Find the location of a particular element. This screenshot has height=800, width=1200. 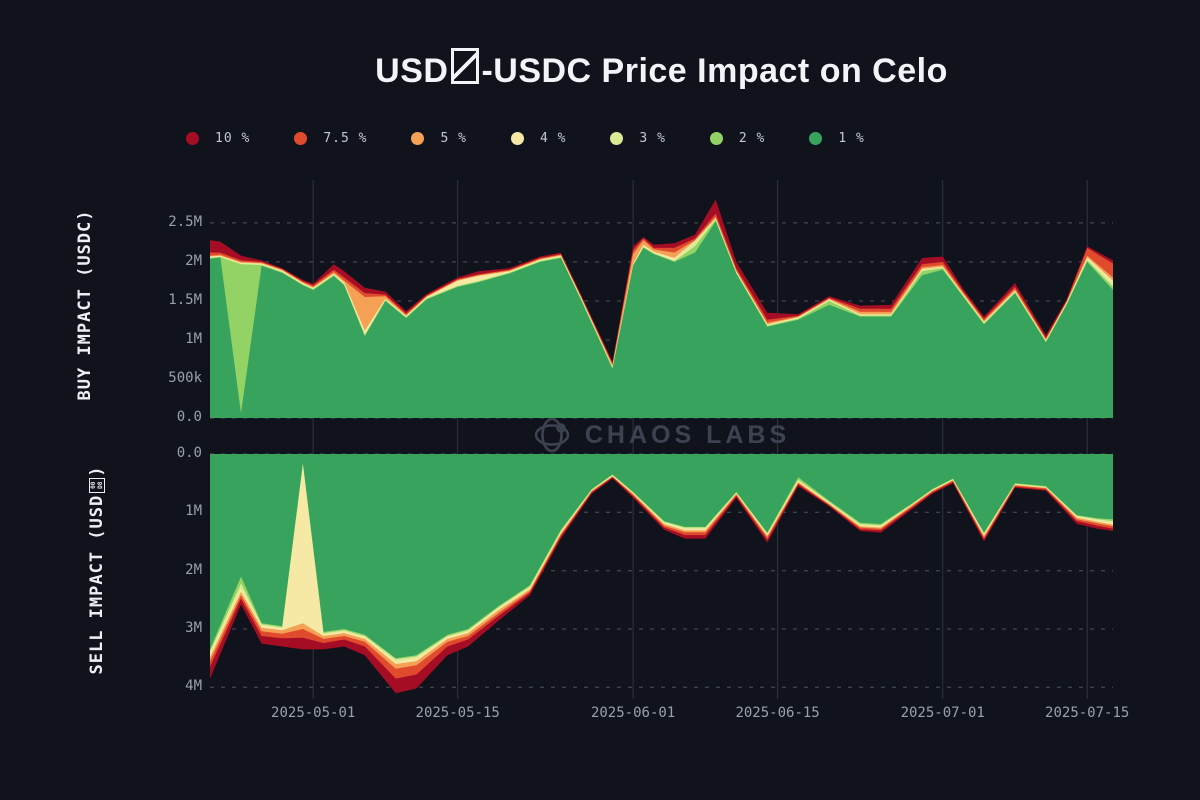

legend: 10 % 7.5 % 5 % 4 % 3 % 2 % 1 % is located at coordinates (525, 138).